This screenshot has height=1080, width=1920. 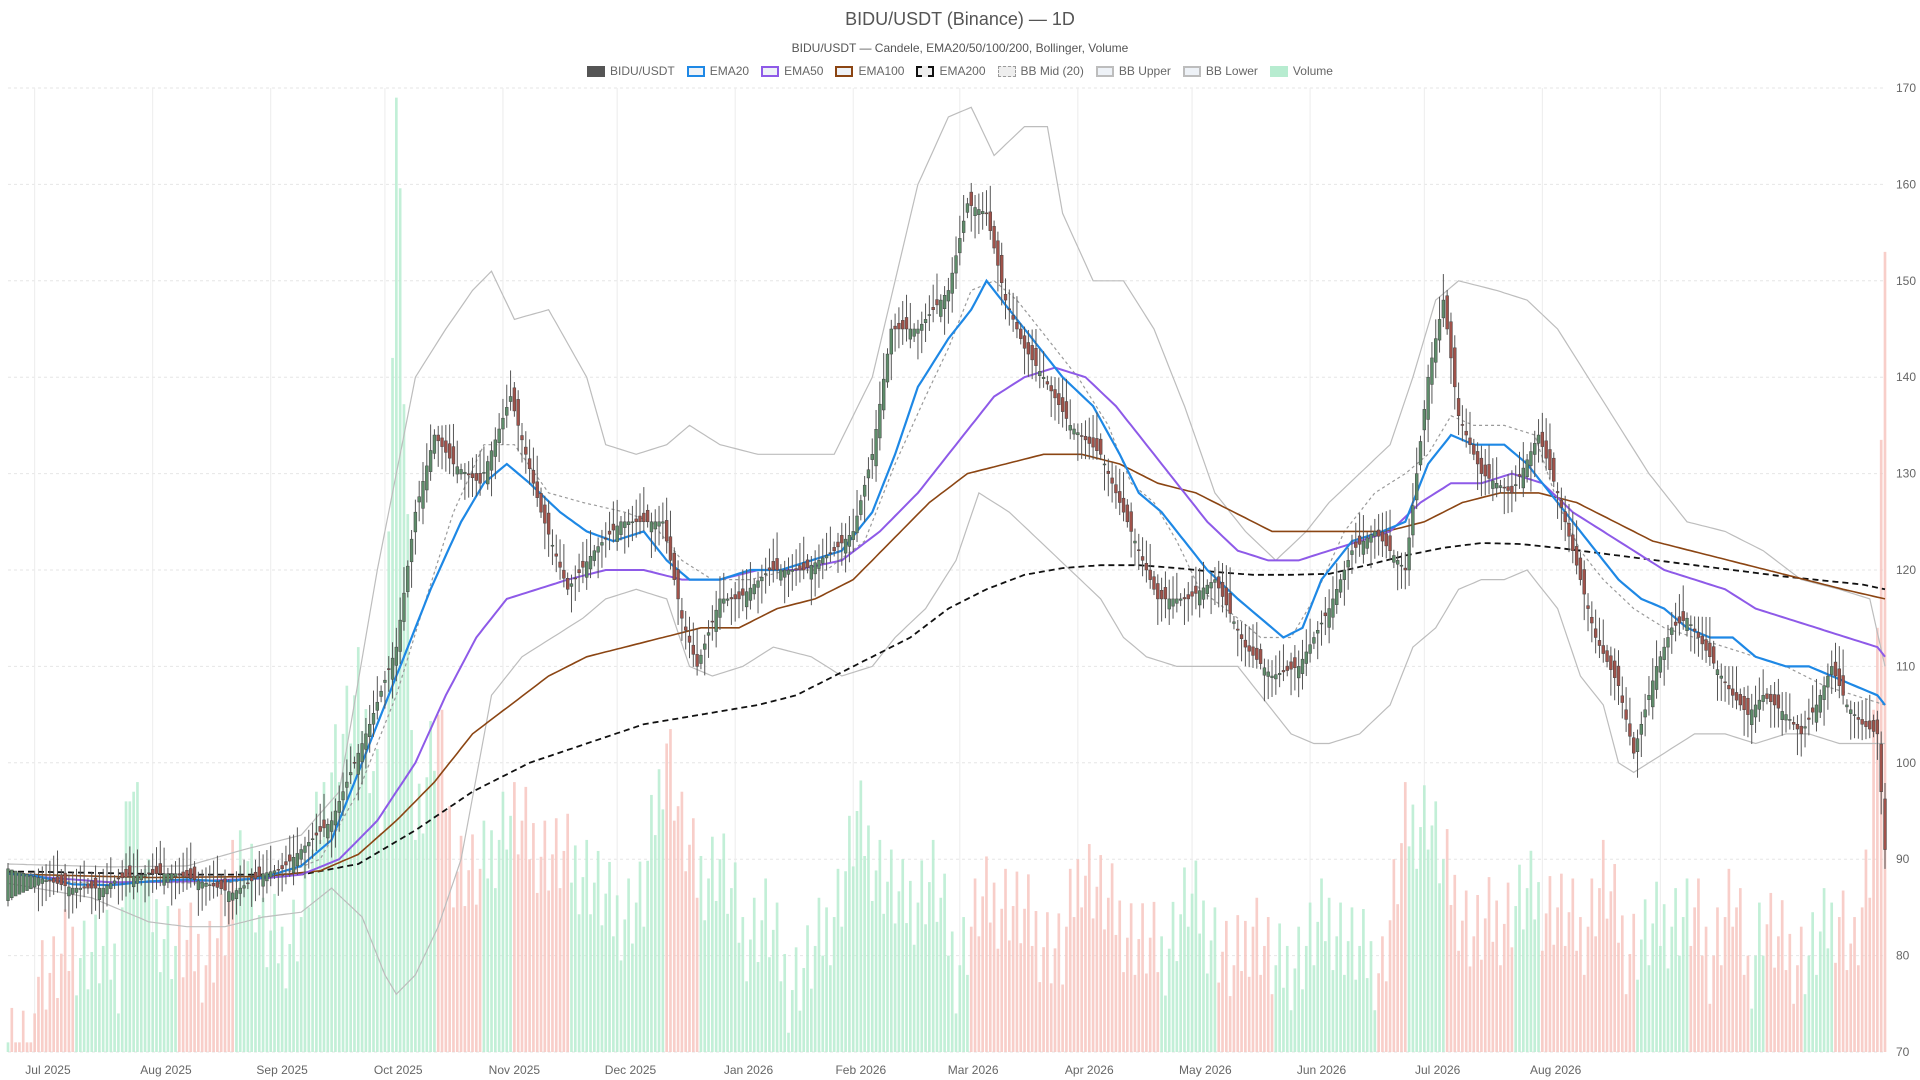 I want to click on legend-item: BB Lower, so click(x=1220, y=71).